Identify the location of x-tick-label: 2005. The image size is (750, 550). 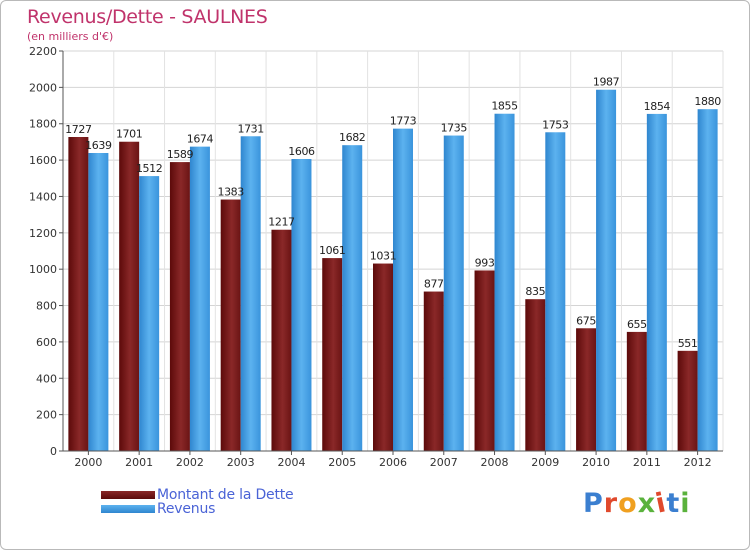
(342, 462).